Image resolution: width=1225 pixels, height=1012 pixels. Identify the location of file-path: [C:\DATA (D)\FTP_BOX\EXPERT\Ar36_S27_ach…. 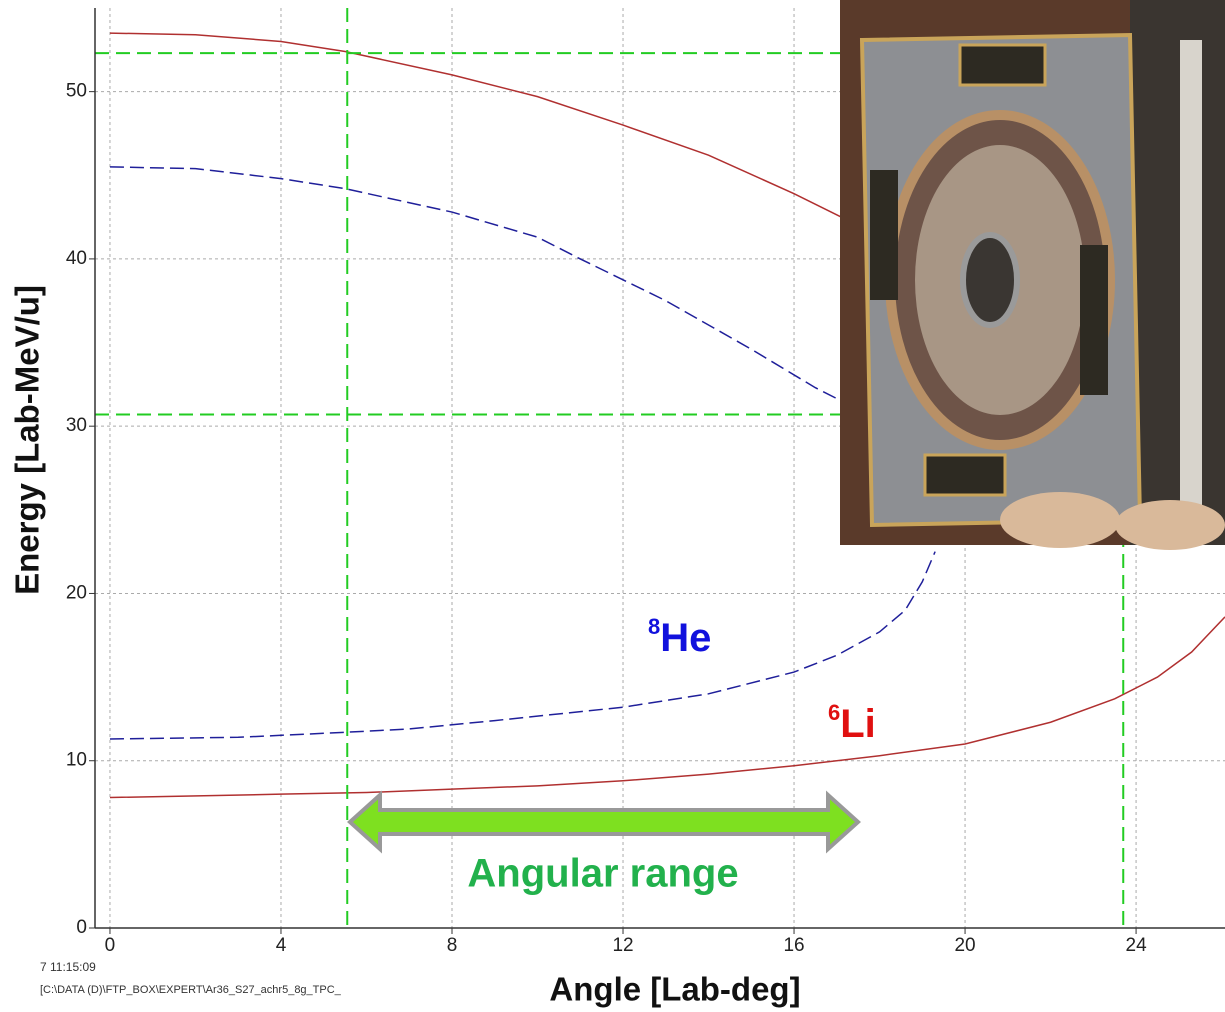
(191, 990).